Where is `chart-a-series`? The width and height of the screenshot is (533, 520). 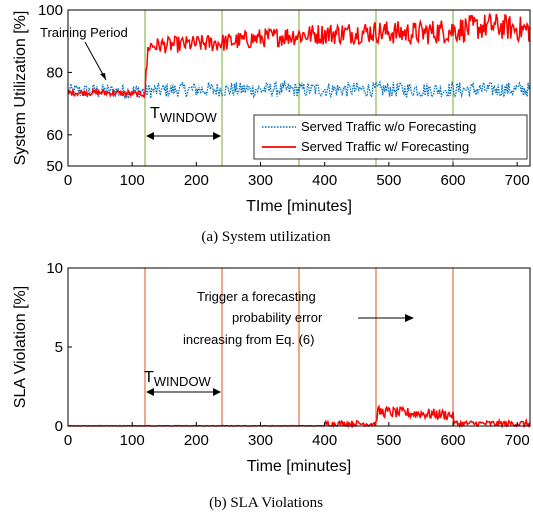
chart-a-series is located at coordinates (299, 55).